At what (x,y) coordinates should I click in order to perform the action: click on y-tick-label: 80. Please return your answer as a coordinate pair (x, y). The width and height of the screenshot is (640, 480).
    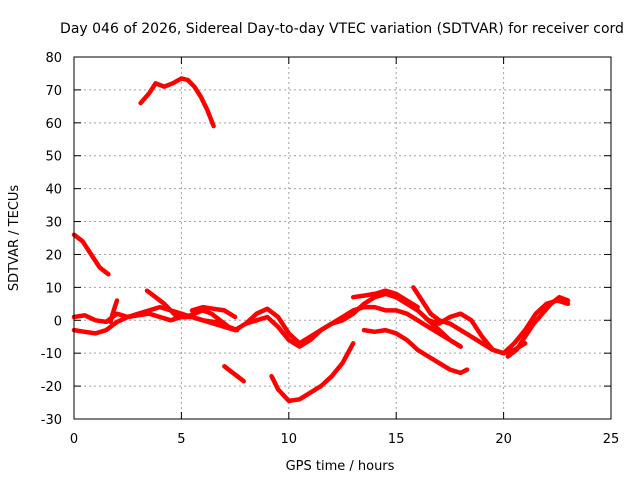
    Looking at the image, I should click on (53, 58).